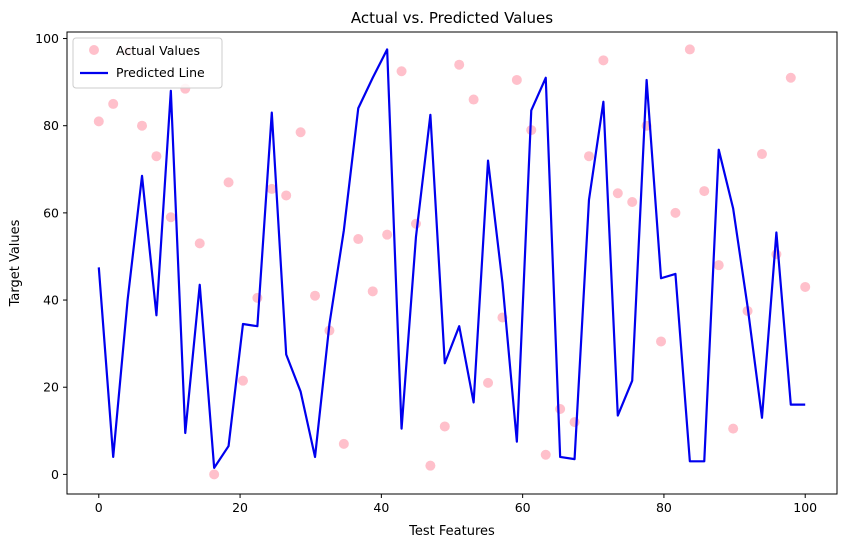 The height and width of the screenshot is (547, 850). What do you see at coordinates (55, 474) in the screenshot?
I see `y-tick-label: 0` at bounding box center [55, 474].